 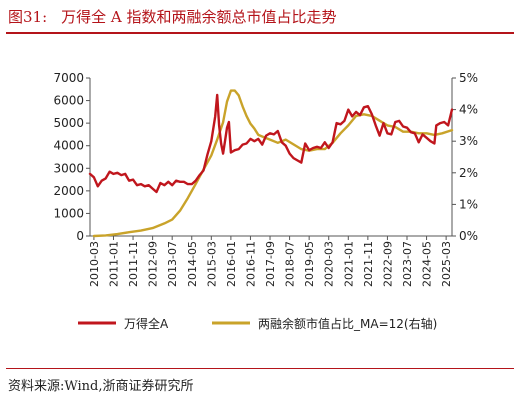 What do you see at coordinates (192, 264) in the screenshot?
I see `x-tick-label: 2014-05` at bounding box center [192, 264].